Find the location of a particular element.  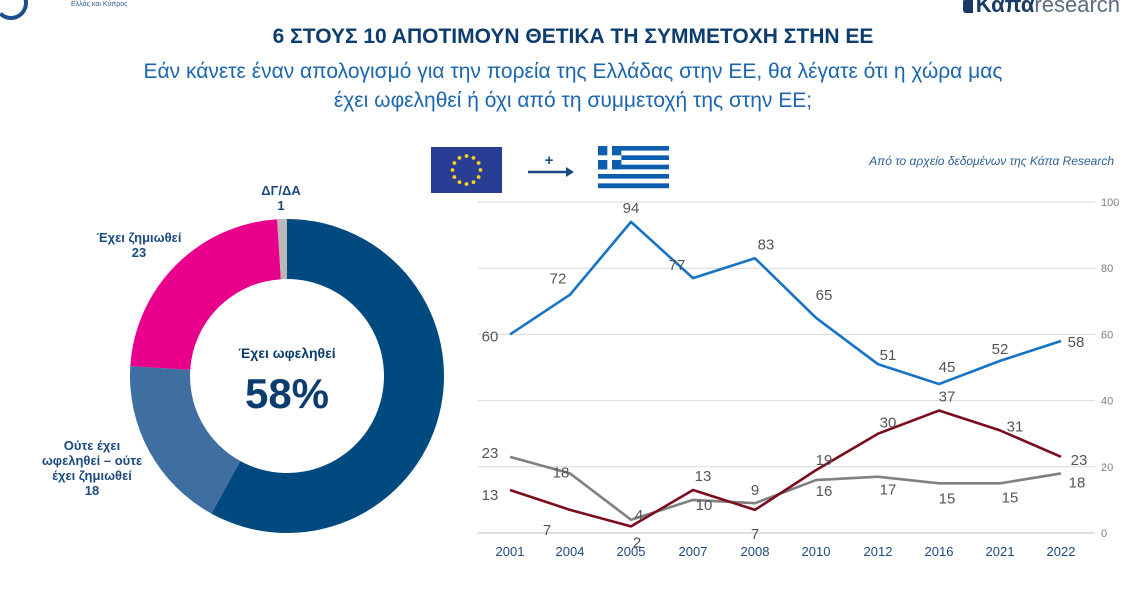

y-tick-label: 80 is located at coordinates (1107, 269).